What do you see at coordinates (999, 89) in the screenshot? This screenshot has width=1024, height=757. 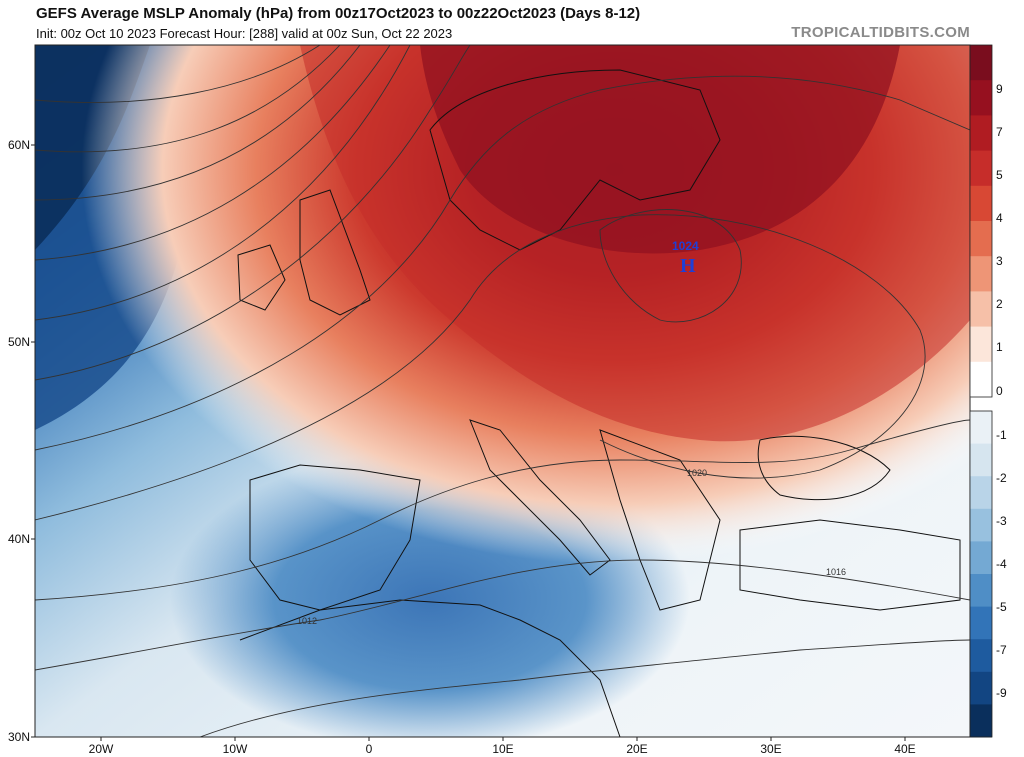 I see `colorbar-tick-9: 9` at bounding box center [999, 89].